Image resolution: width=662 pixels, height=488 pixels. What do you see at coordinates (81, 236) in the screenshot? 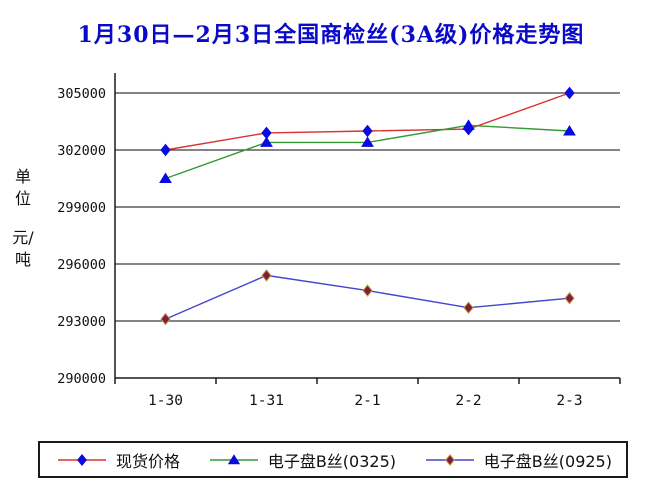
I see `y-axis-tick-labels: 305000 302000 299000 296000 293000 290000` at bounding box center [81, 236].